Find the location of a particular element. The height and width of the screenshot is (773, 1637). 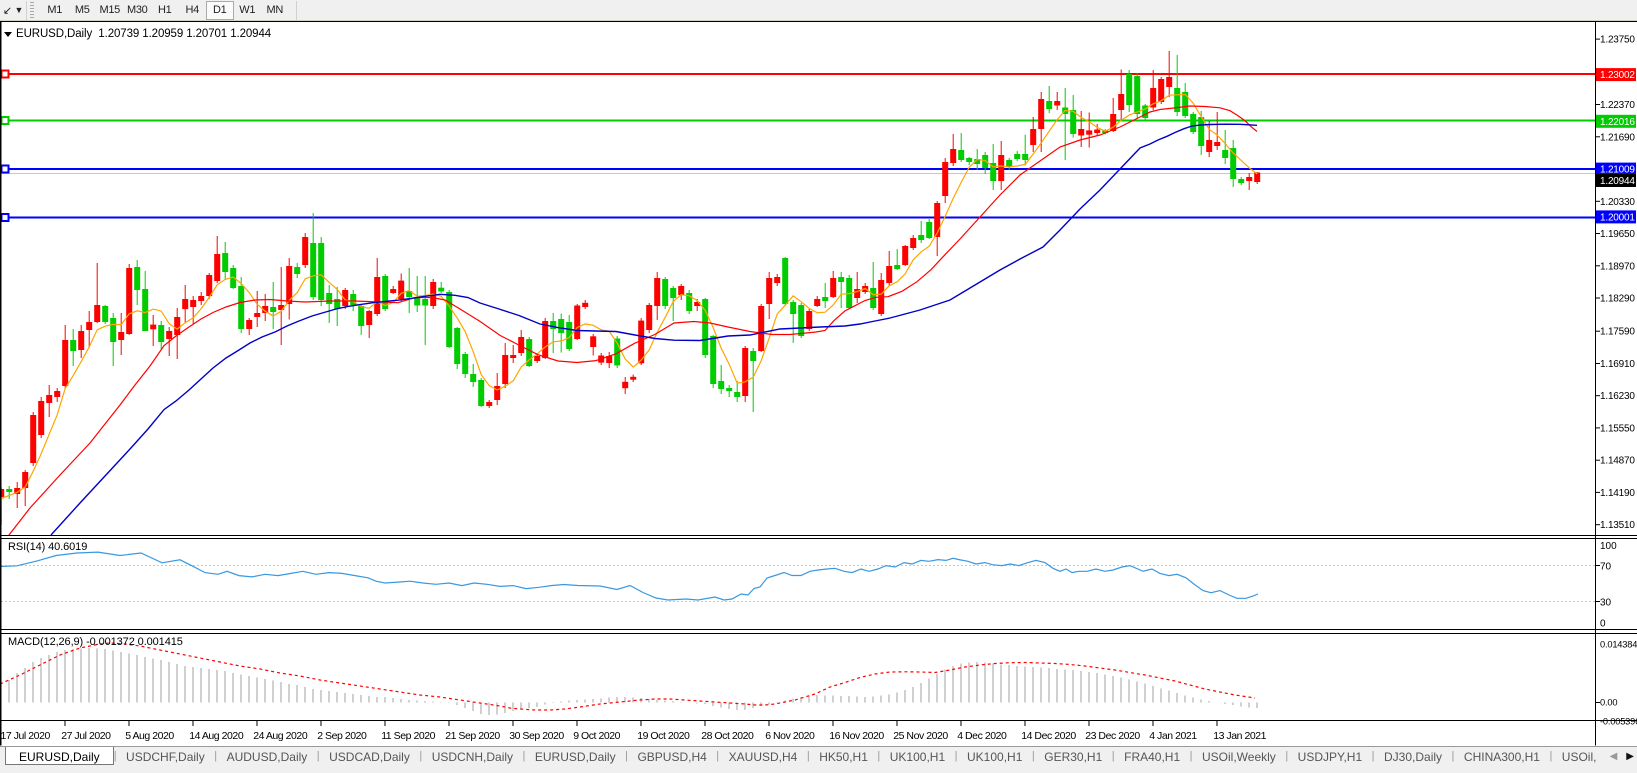

svg-text: 6 Nov 2020 is located at coordinates (790, 736).